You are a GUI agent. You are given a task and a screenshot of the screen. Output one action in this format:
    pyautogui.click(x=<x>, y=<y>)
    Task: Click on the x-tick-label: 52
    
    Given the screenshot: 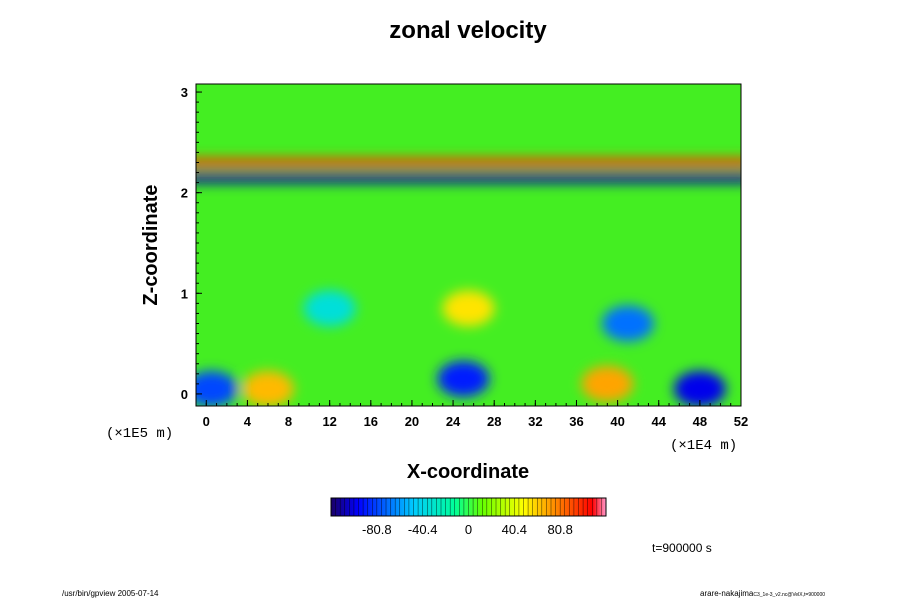 What is the action you would take?
    pyautogui.click(x=741, y=421)
    